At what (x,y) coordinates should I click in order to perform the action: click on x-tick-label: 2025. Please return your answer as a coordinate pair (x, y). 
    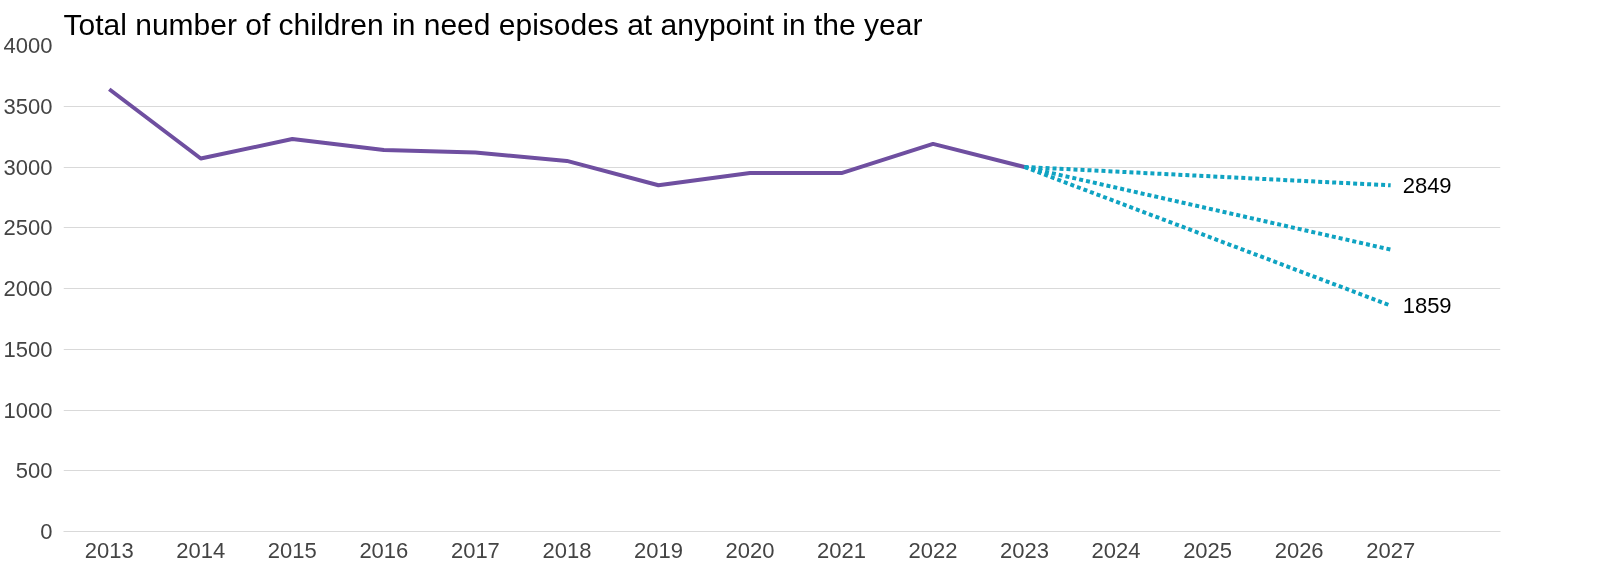
    Looking at the image, I should click on (1208, 550).